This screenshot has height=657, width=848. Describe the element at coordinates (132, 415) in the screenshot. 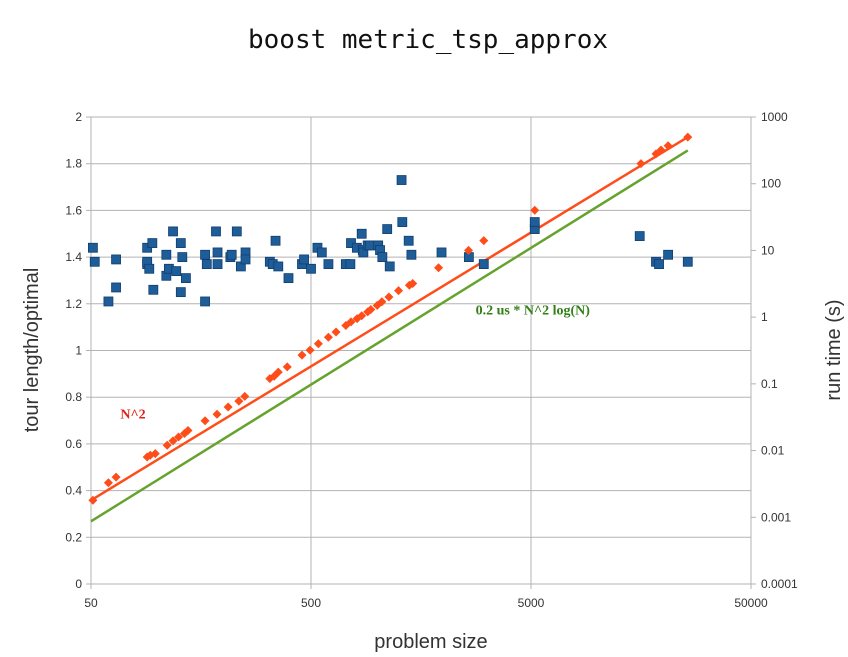

I see `annotation-label: N^2` at that location.